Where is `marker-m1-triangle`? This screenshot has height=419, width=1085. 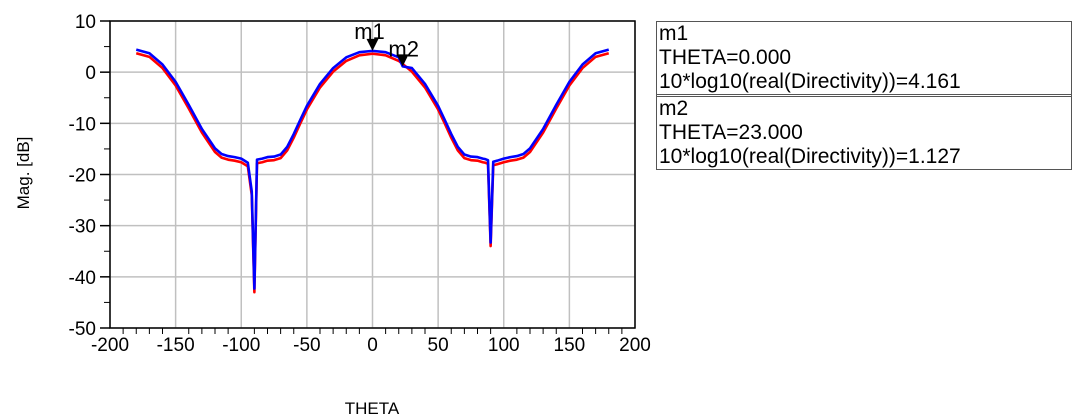 marker-m1-triangle is located at coordinates (372, 44).